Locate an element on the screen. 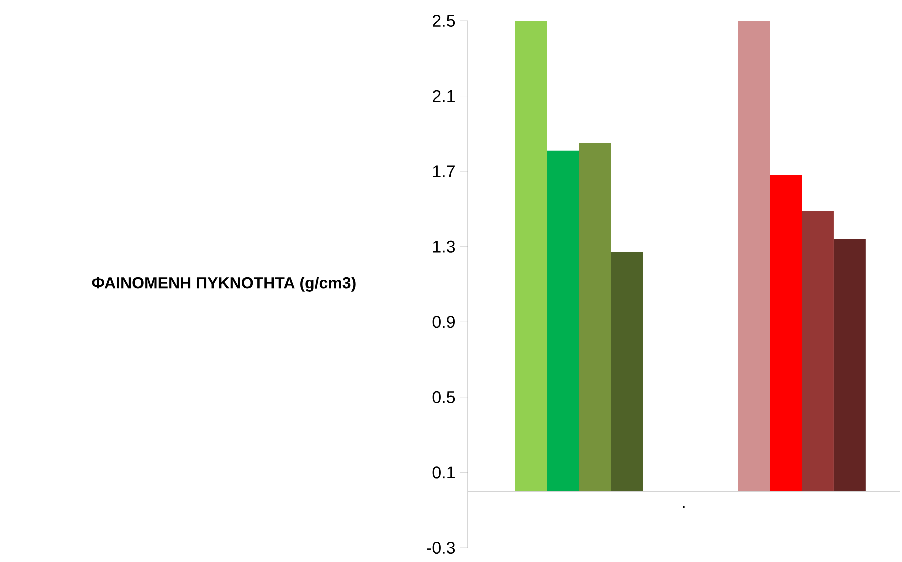 Image resolution: width=902 pixels, height=562 pixels. y-axis-title: ΦΑΙΝΟΜΕΝΗ ΠΥΚΝΟΤΗΤΑ (g/cm3) is located at coordinates (224, 284).